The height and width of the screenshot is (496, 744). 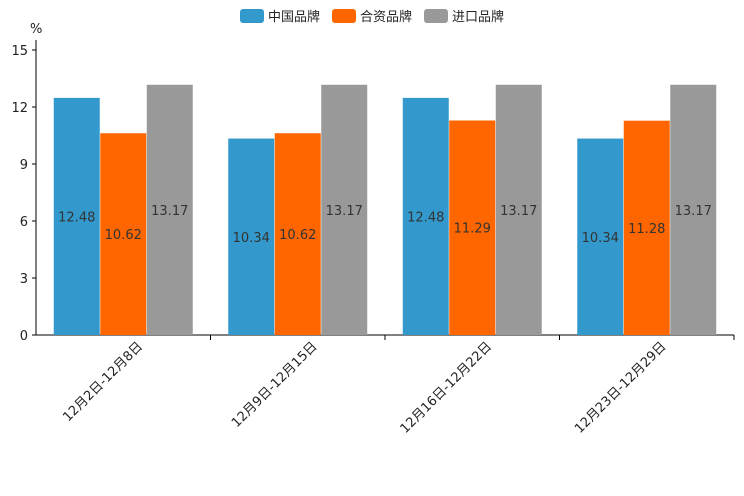 I want to click on y-tick-label: 6, so click(x=24, y=222).